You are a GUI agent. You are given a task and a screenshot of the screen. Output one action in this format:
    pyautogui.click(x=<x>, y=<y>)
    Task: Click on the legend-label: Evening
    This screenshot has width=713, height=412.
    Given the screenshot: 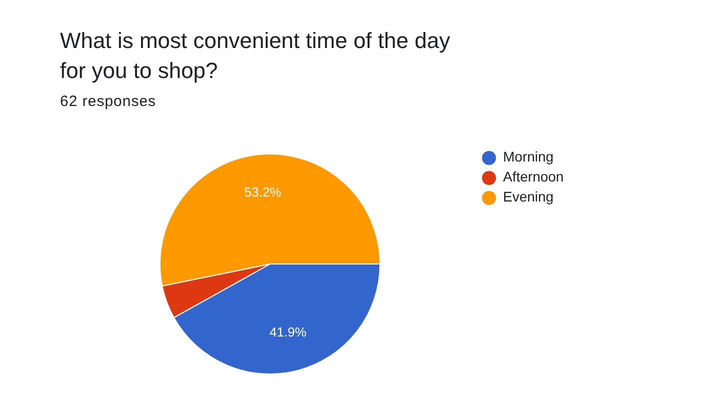 What is the action you would take?
    pyautogui.click(x=528, y=196)
    